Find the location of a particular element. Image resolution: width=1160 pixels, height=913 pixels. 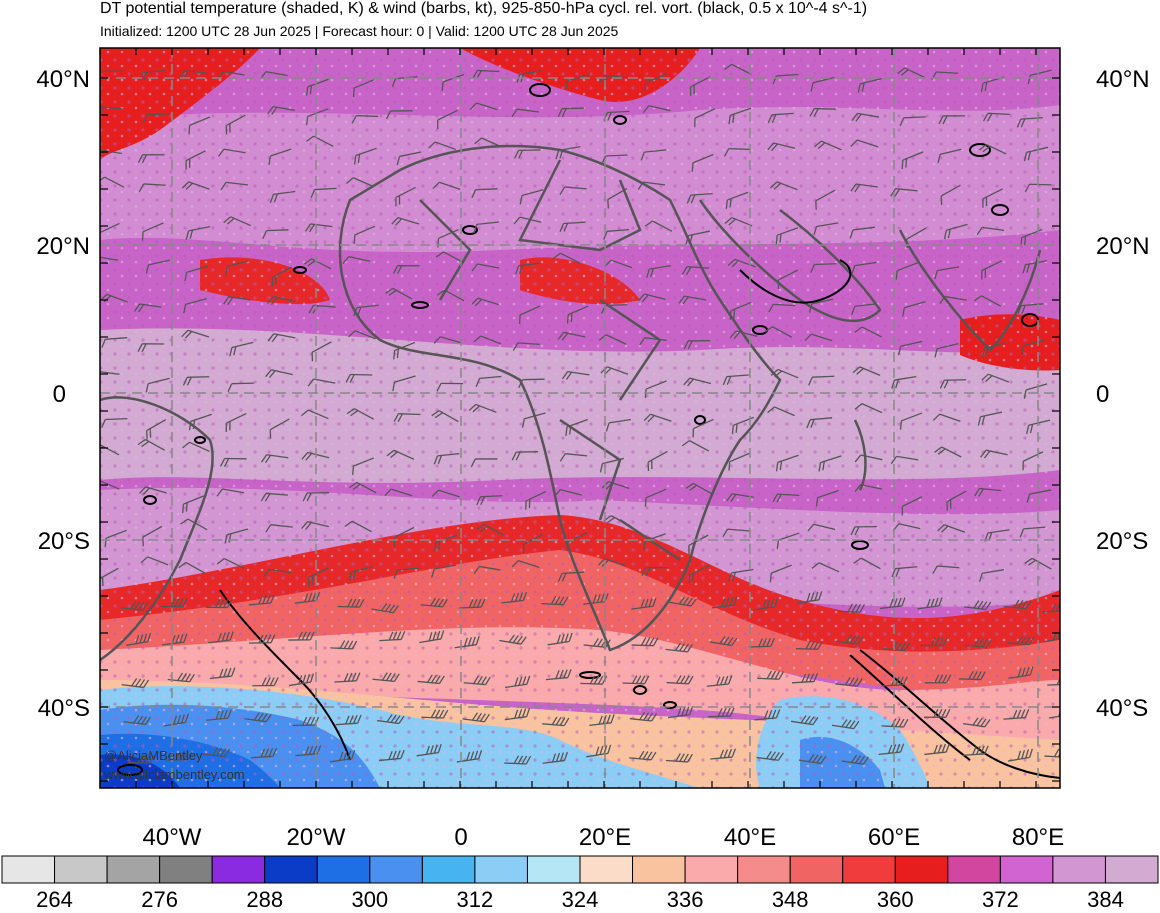

colorbar-label: 360 is located at coordinates (895, 899).